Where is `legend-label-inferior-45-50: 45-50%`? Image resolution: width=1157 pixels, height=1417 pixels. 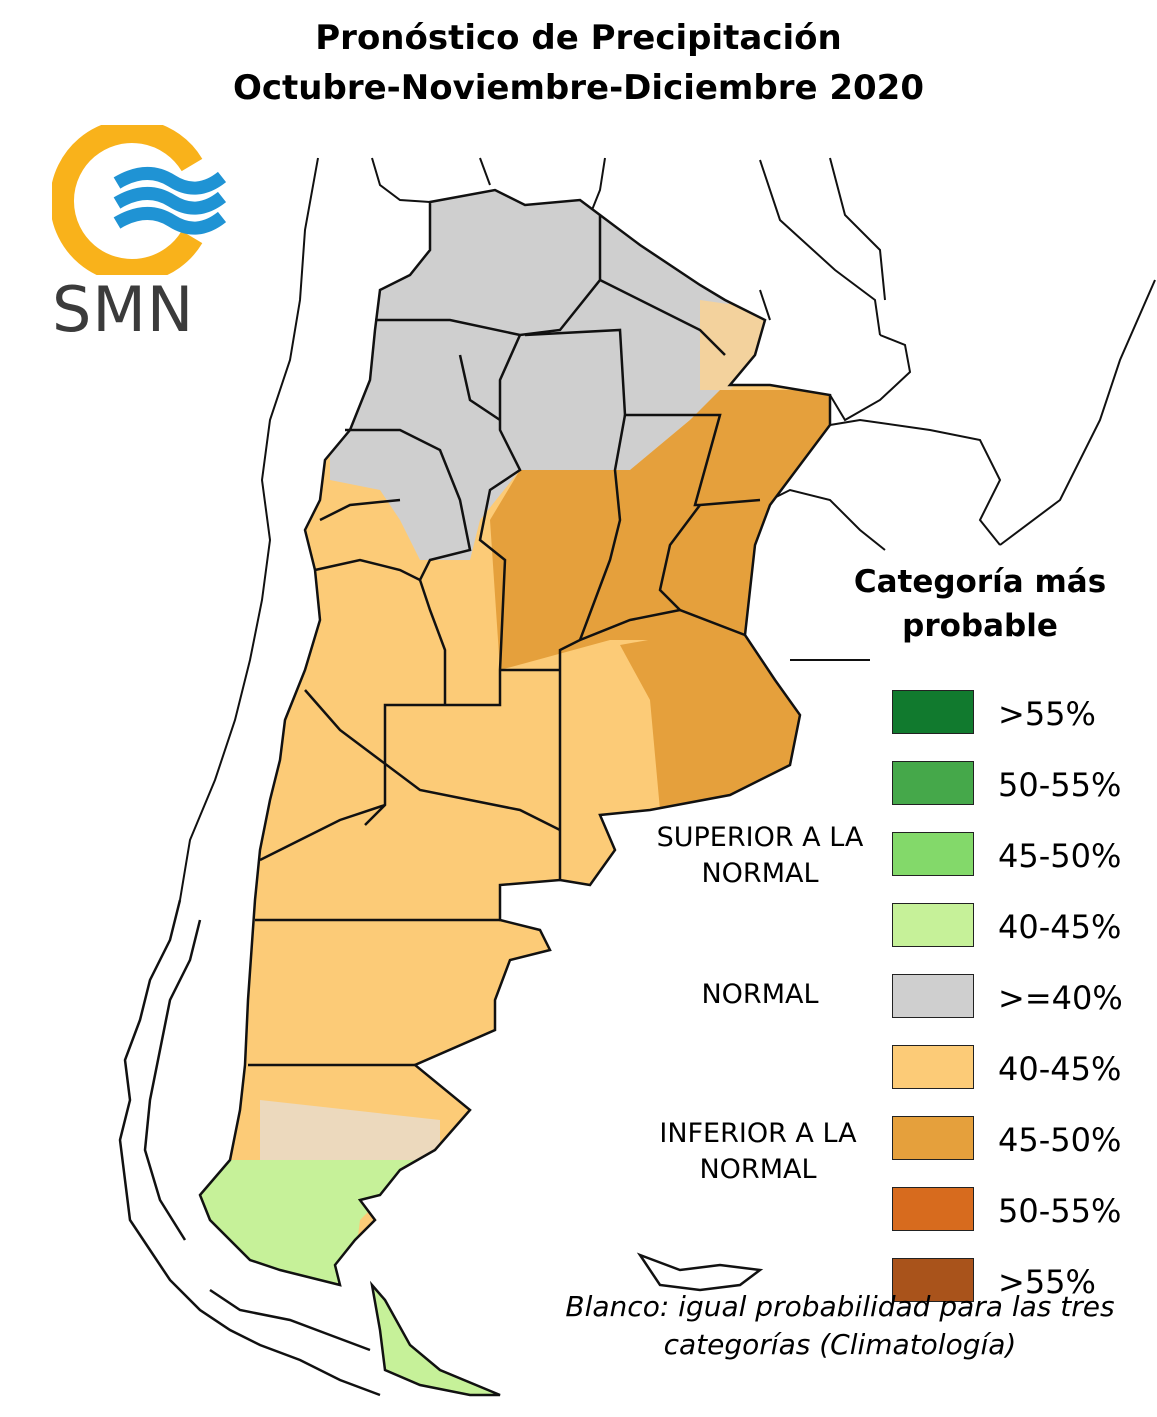
legend-label-inferior-45-50: 45-50% is located at coordinates (1060, 1140).